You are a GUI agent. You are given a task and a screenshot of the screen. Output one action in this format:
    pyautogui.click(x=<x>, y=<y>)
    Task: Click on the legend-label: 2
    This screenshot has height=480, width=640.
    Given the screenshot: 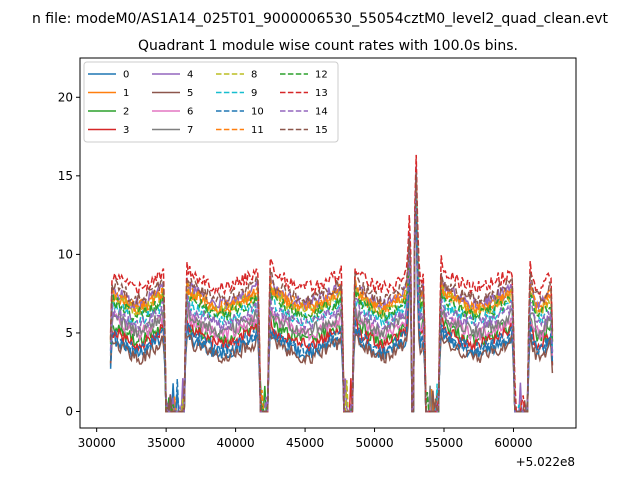 What is the action you would take?
    pyautogui.click(x=126, y=112)
    